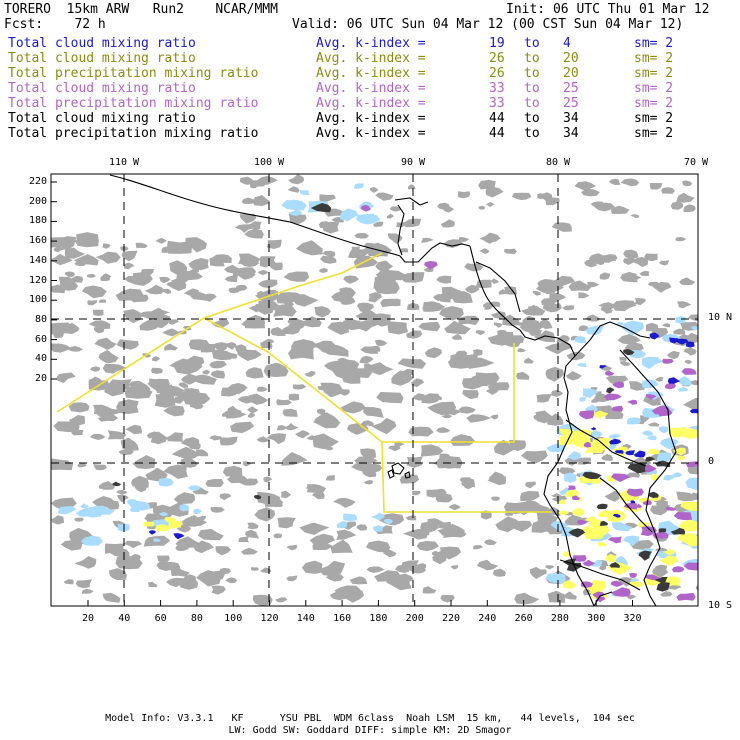 The image size is (740, 740). What do you see at coordinates (269, 618) in the screenshot?
I see `x-tick-label: 120` at bounding box center [269, 618].